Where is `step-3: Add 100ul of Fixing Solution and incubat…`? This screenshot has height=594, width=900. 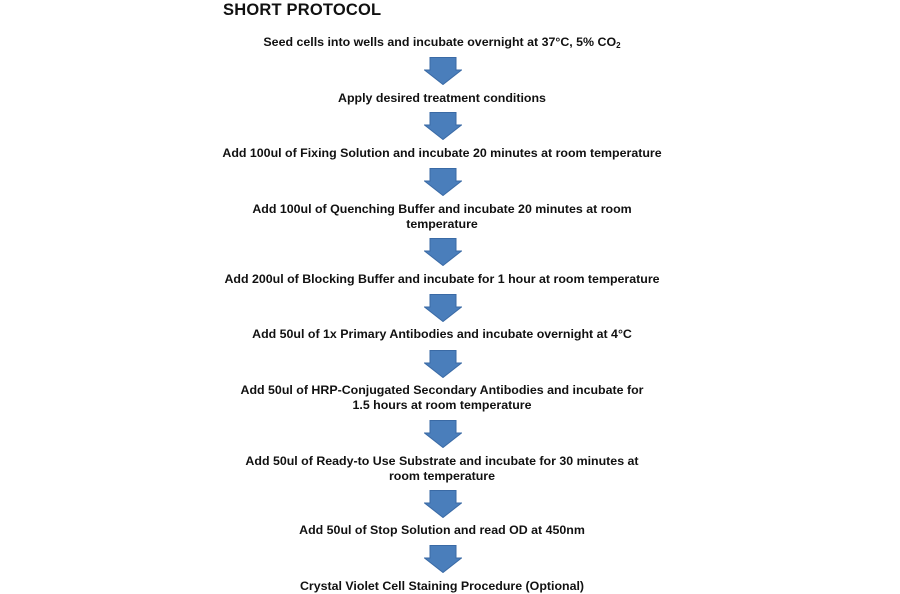 step-3: Add 100ul of Fixing Solution and incubat… is located at coordinates (442, 153).